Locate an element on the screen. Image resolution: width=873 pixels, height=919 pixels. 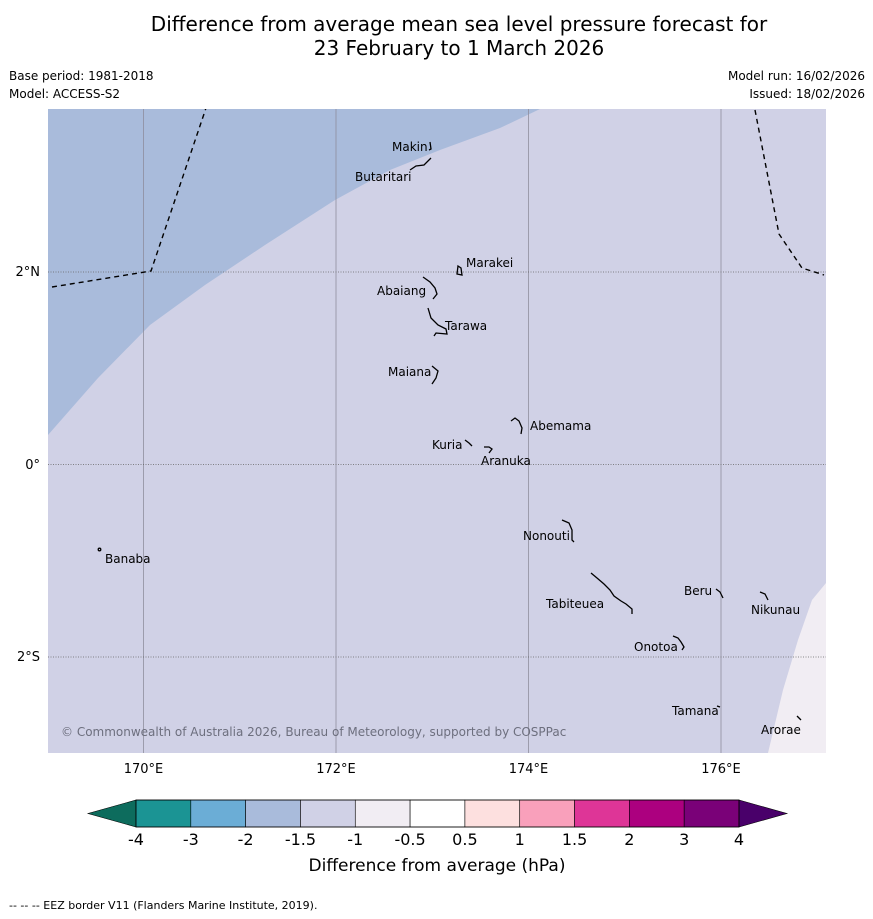
island-label-beru: Beru is located at coordinates (698, 591).